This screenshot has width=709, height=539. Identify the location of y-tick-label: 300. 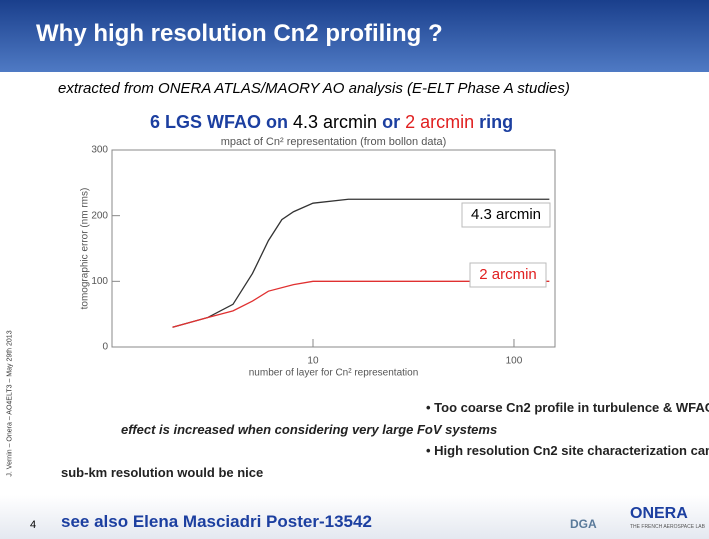
(99, 150).